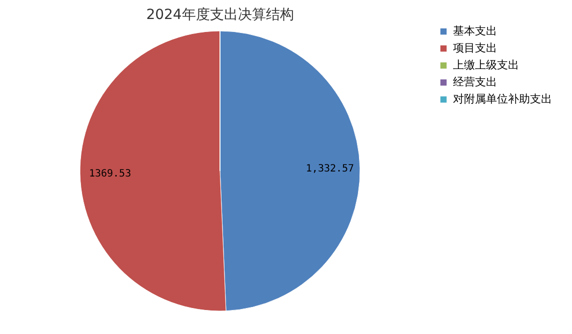  What do you see at coordinates (220, 15) in the screenshot?
I see `chart-title: 2024年度支出决算结构` at bounding box center [220, 15].